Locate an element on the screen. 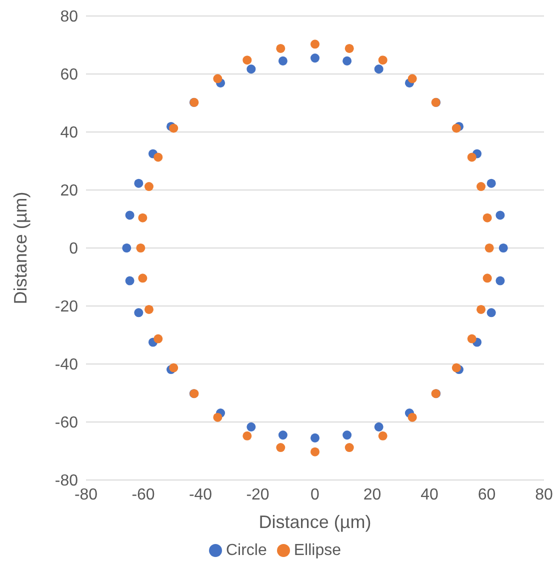 This screenshot has height=569, width=558. y-tick-label: 80 is located at coordinates (69, 17).